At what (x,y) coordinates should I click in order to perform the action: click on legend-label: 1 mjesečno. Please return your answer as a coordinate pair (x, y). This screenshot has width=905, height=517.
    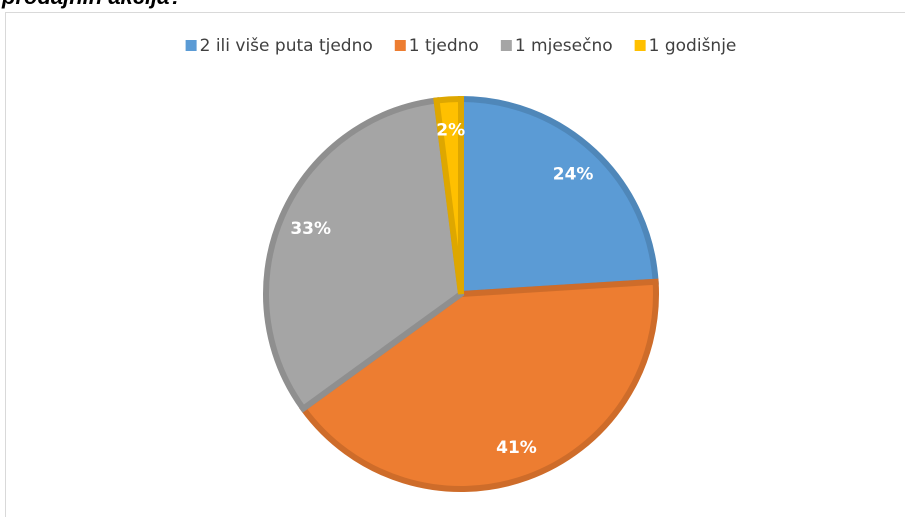
    Looking at the image, I should click on (564, 46).